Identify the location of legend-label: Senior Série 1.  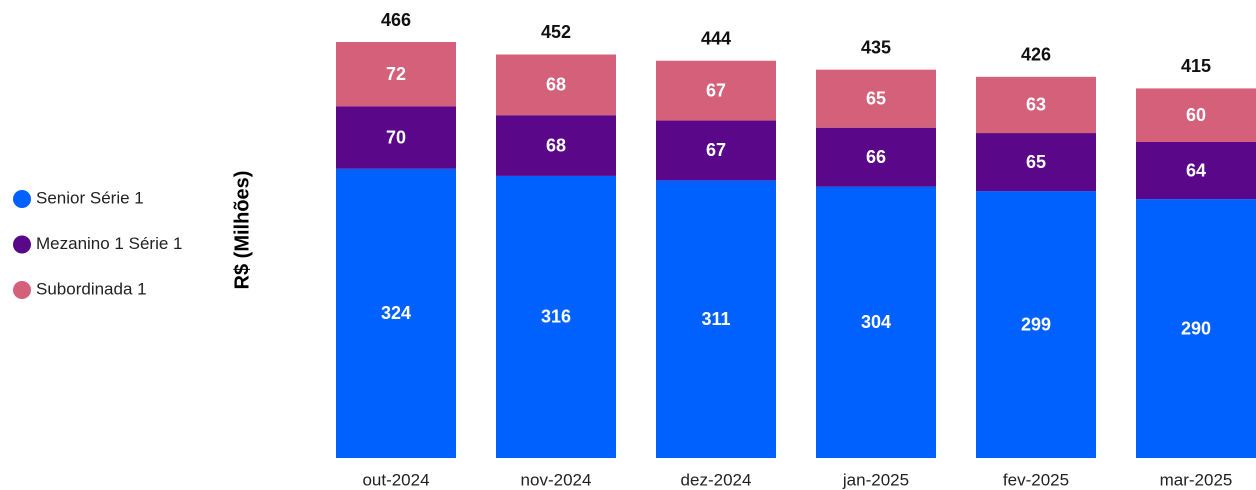
(90, 197).